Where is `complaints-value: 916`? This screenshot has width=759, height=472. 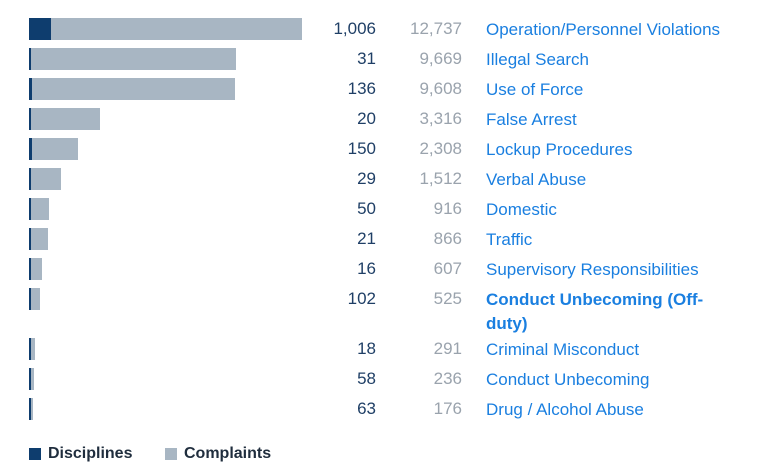 complaints-value: 916 is located at coordinates (447, 208).